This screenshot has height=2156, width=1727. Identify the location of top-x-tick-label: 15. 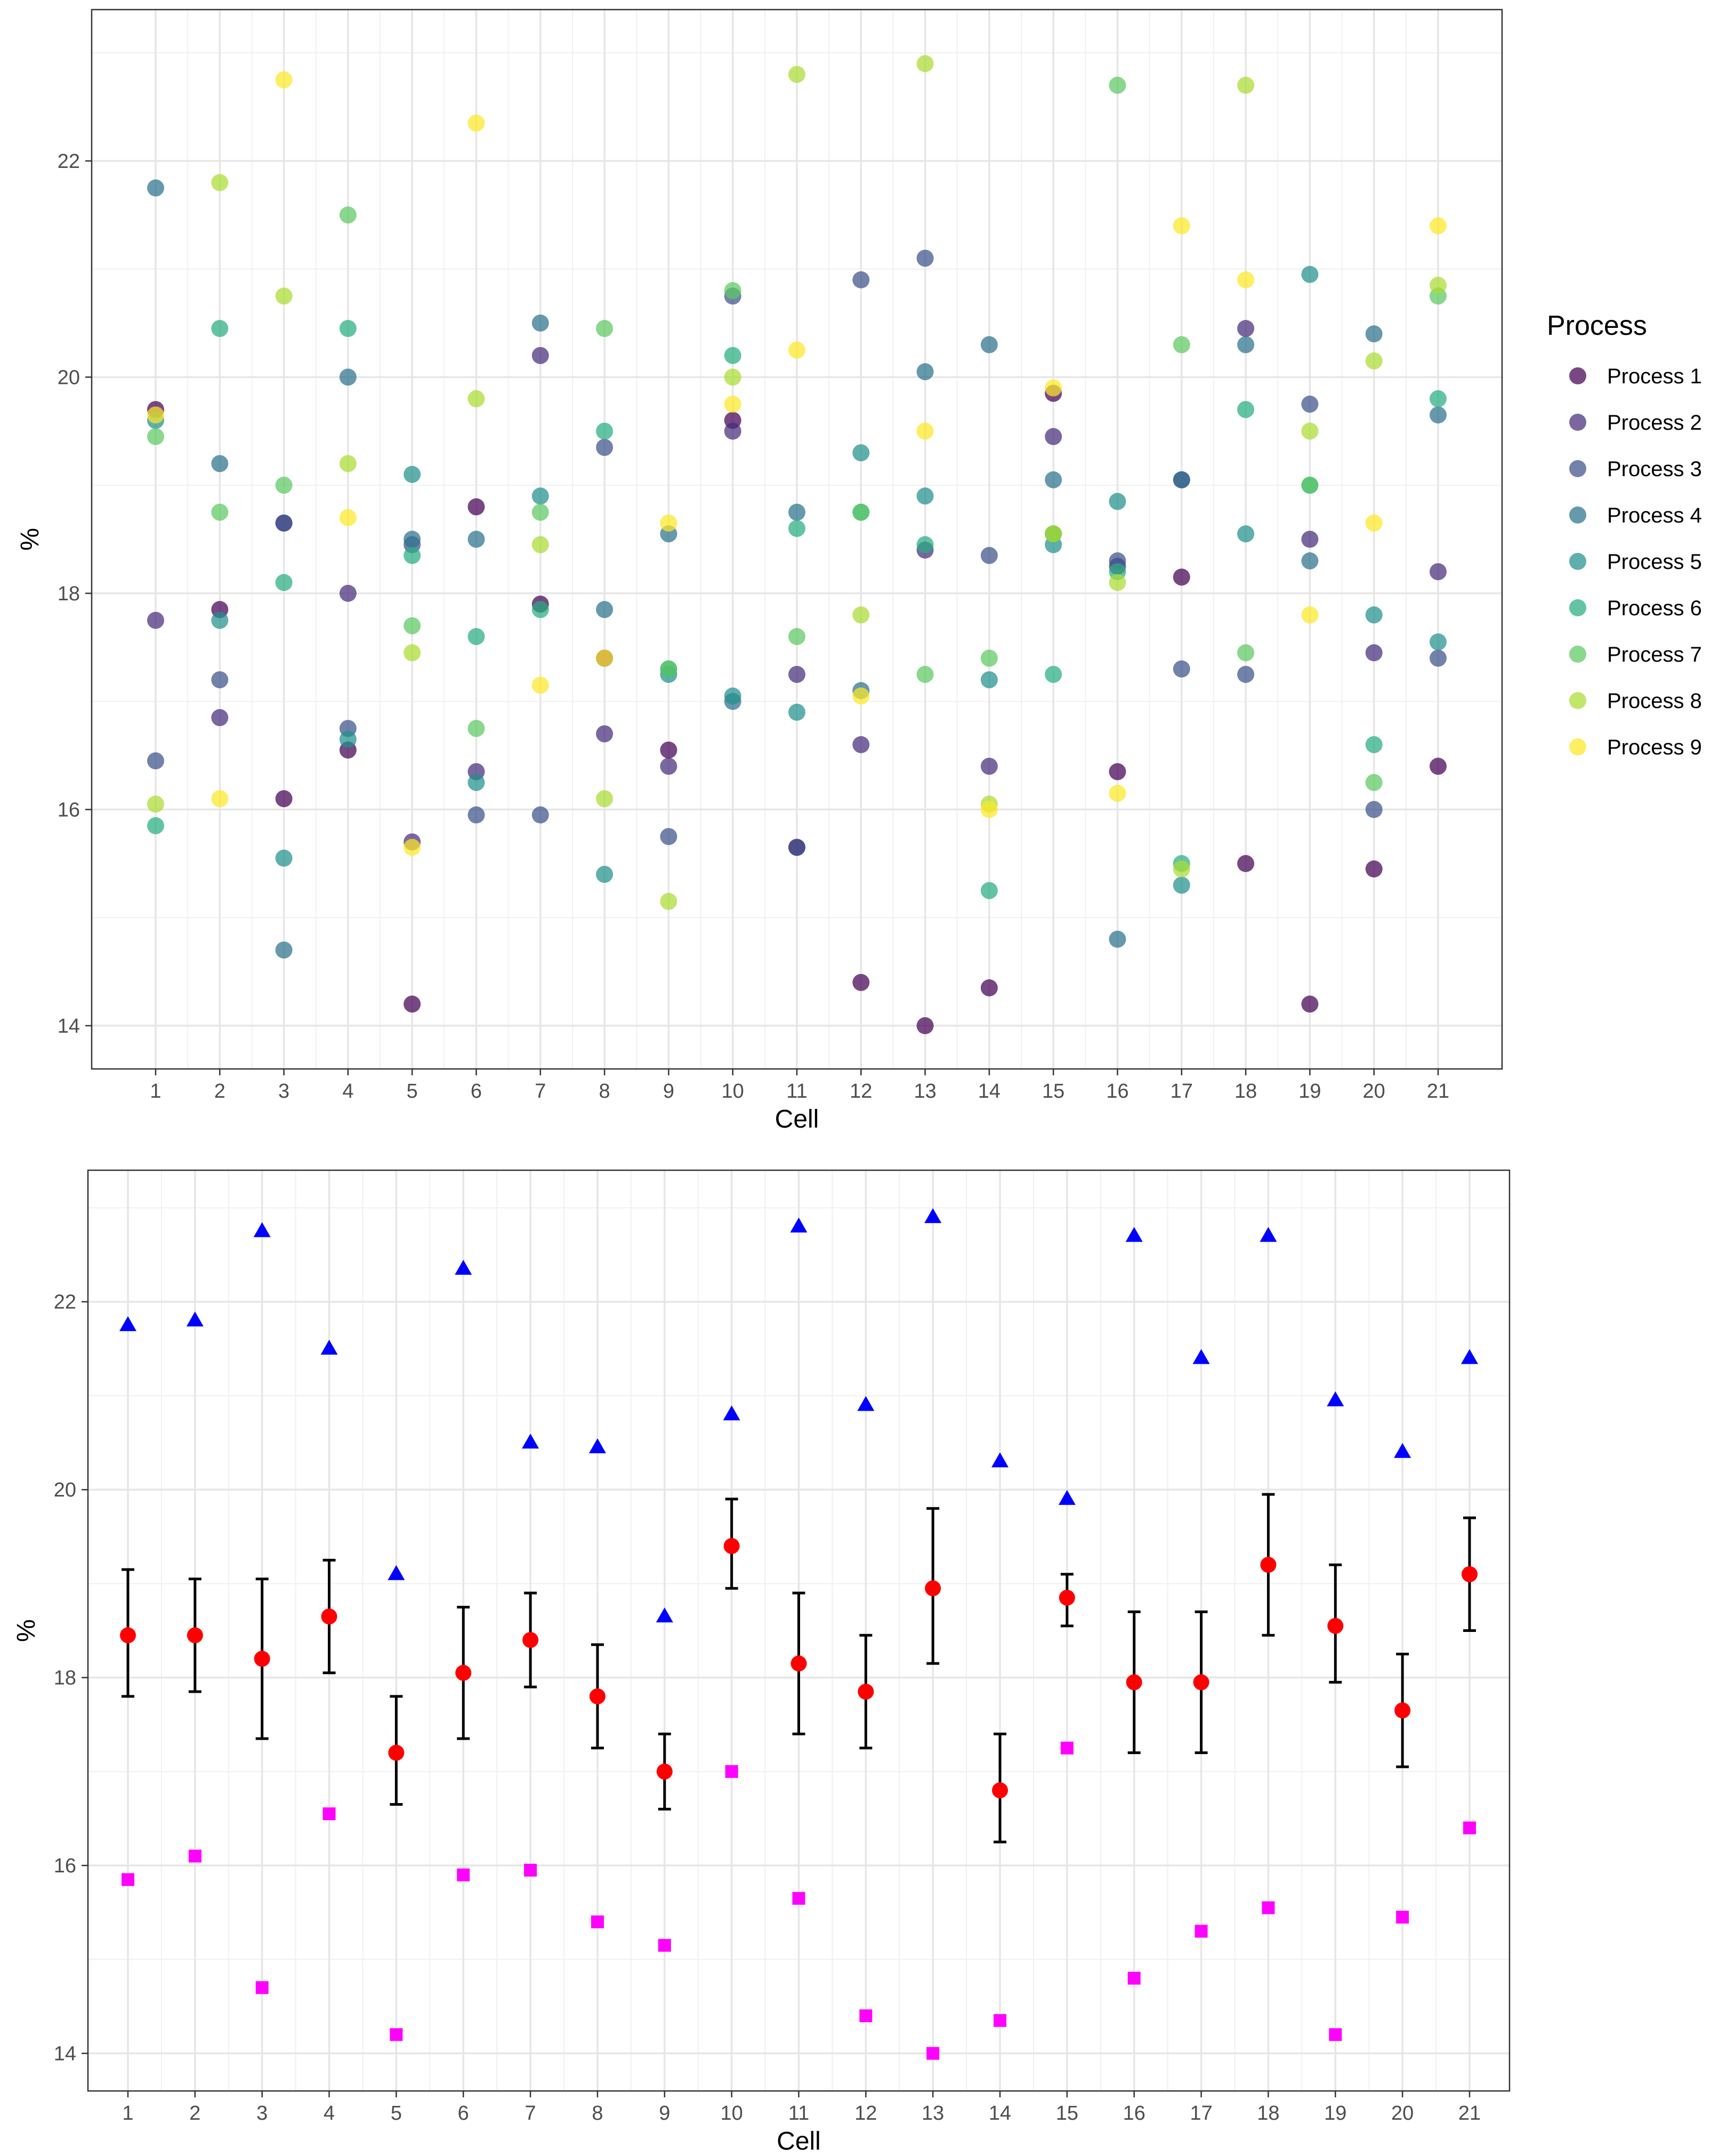
(1053, 1091).